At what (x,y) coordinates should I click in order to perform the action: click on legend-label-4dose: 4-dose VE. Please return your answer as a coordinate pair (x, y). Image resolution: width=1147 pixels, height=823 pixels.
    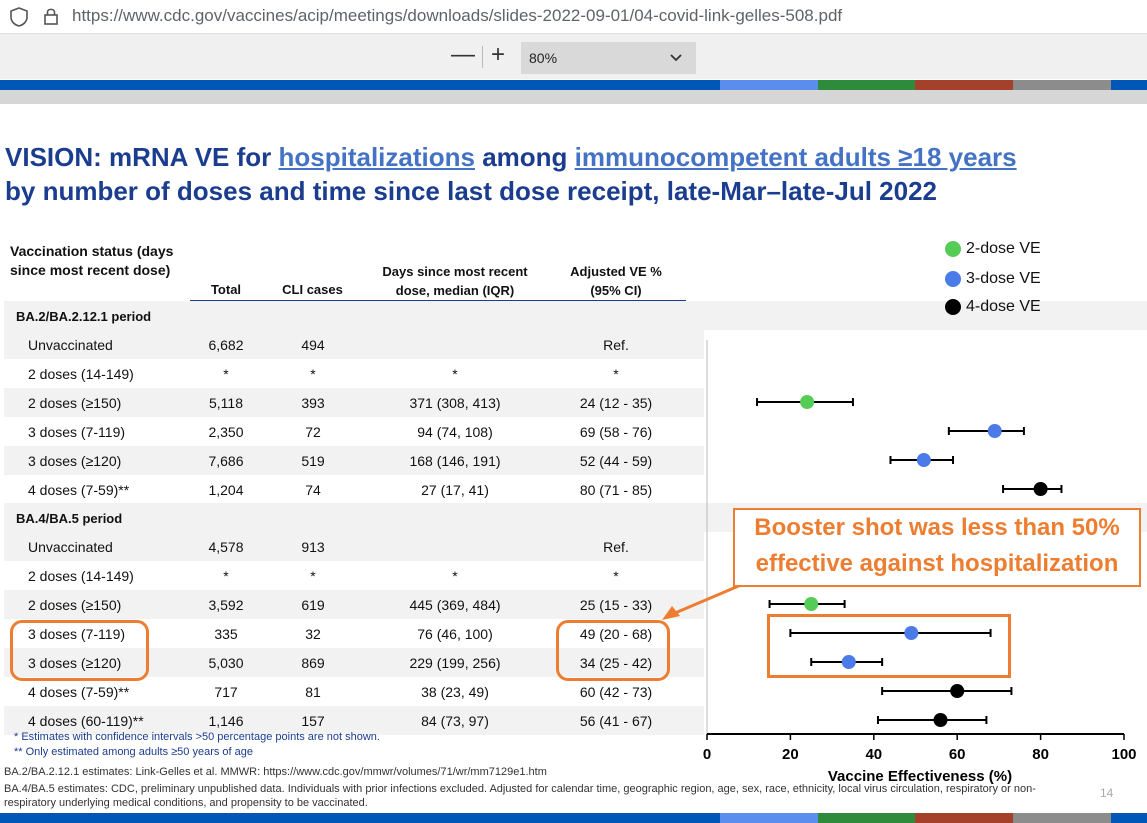
    Looking at the image, I should click on (1003, 306).